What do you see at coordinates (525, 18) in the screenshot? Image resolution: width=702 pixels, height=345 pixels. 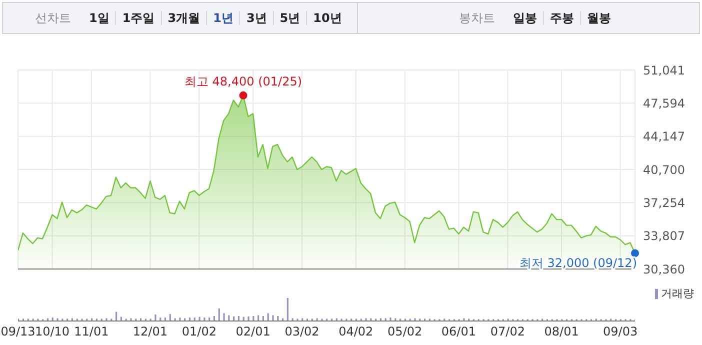 I see `text: 일봉` at bounding box center [525, 18].